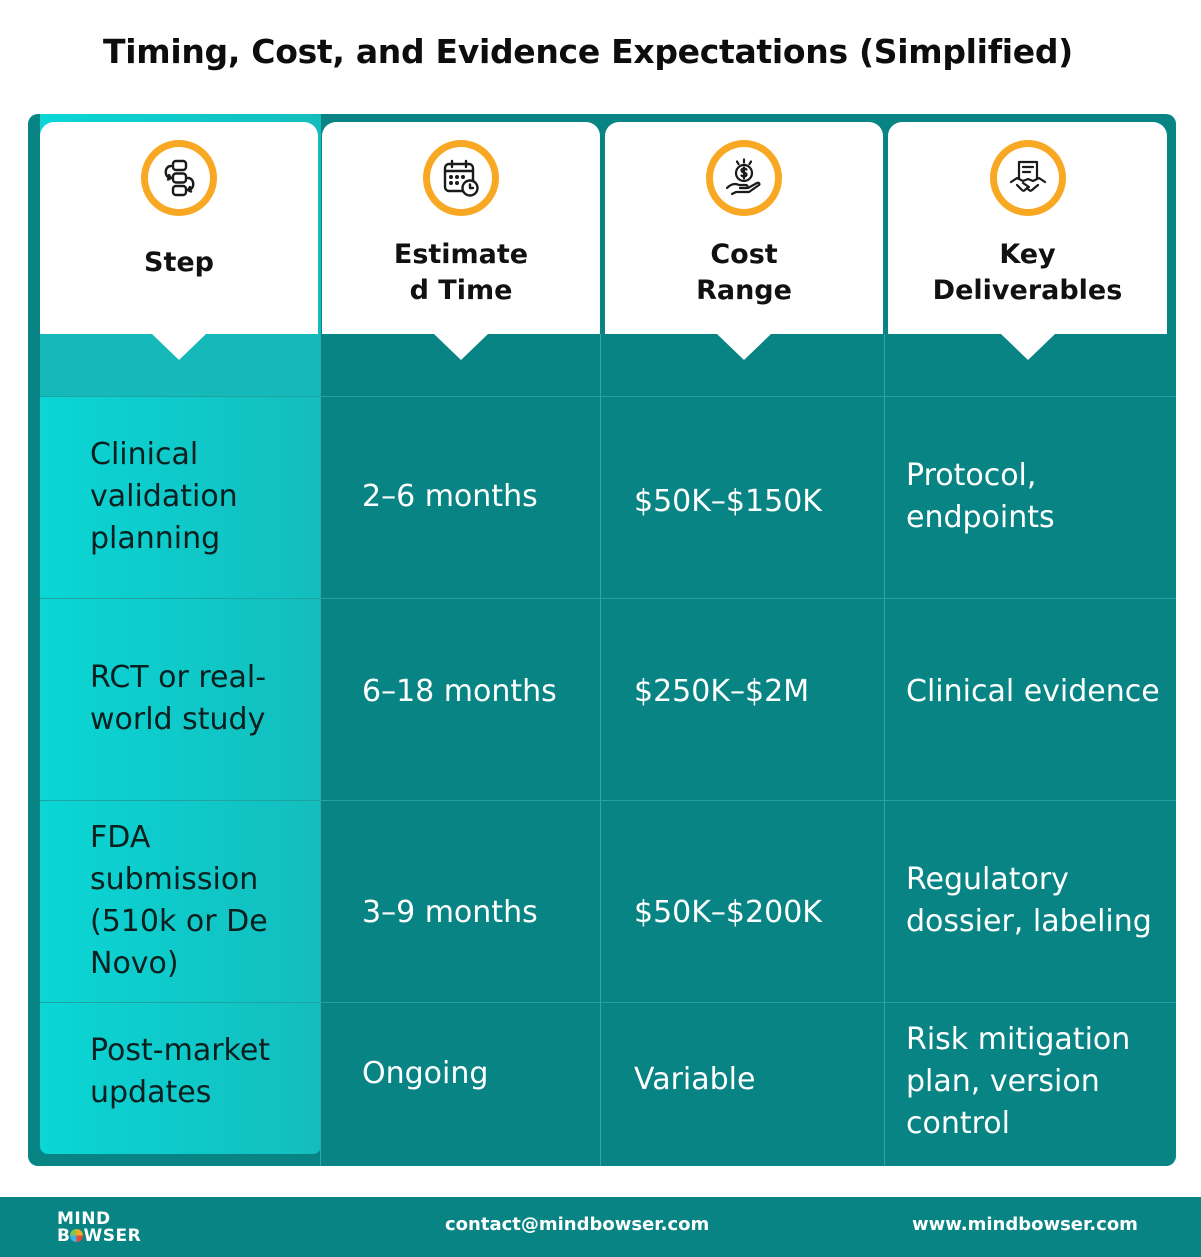 This screenshot has height=1257, width=1201. I want to click on header-estimated-time-label: Estimate d Time, so click(461, 272).